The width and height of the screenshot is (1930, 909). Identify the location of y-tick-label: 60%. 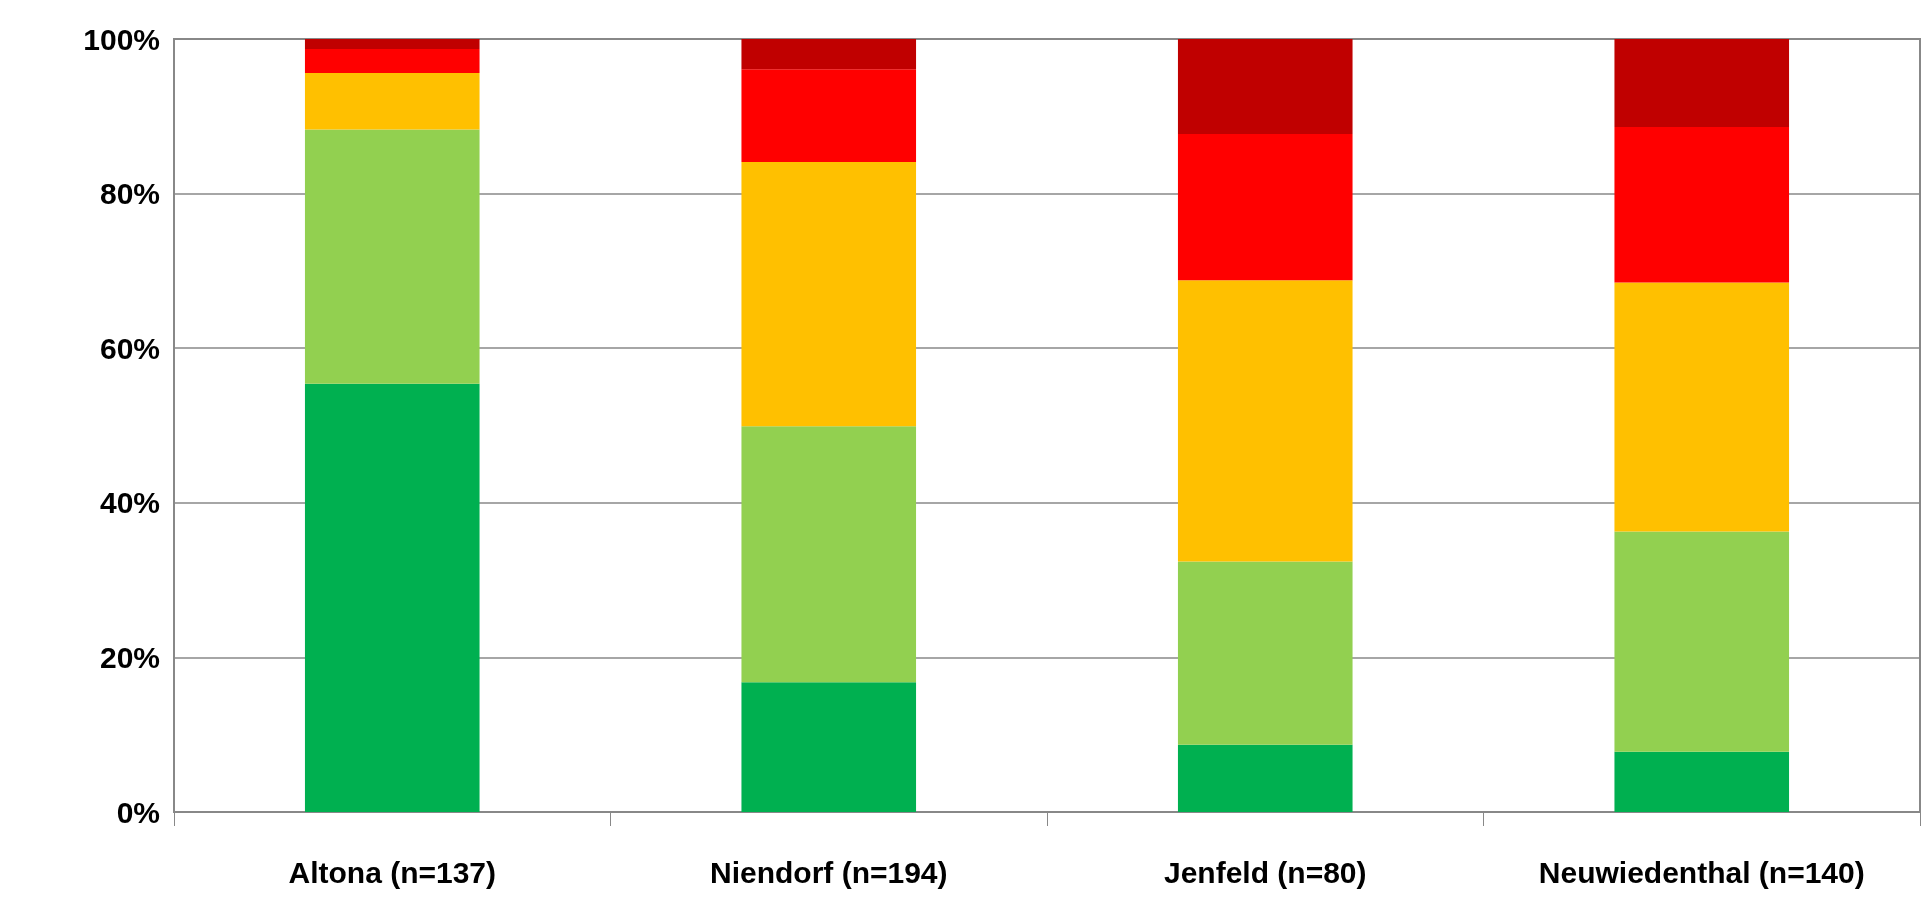
(129, 348).